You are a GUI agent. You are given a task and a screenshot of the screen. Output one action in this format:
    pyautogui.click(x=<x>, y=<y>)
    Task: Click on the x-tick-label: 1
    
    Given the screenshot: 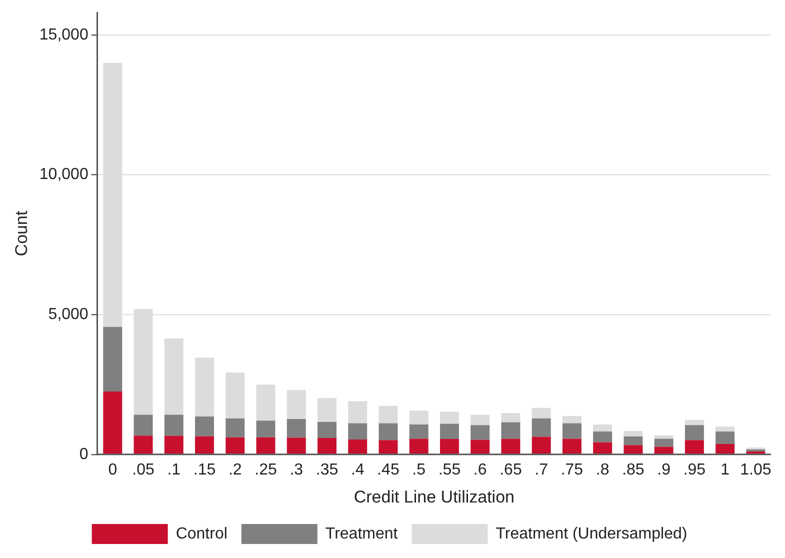 What is the action you would take?
    pyautogui.click(x=725, y=469)
    